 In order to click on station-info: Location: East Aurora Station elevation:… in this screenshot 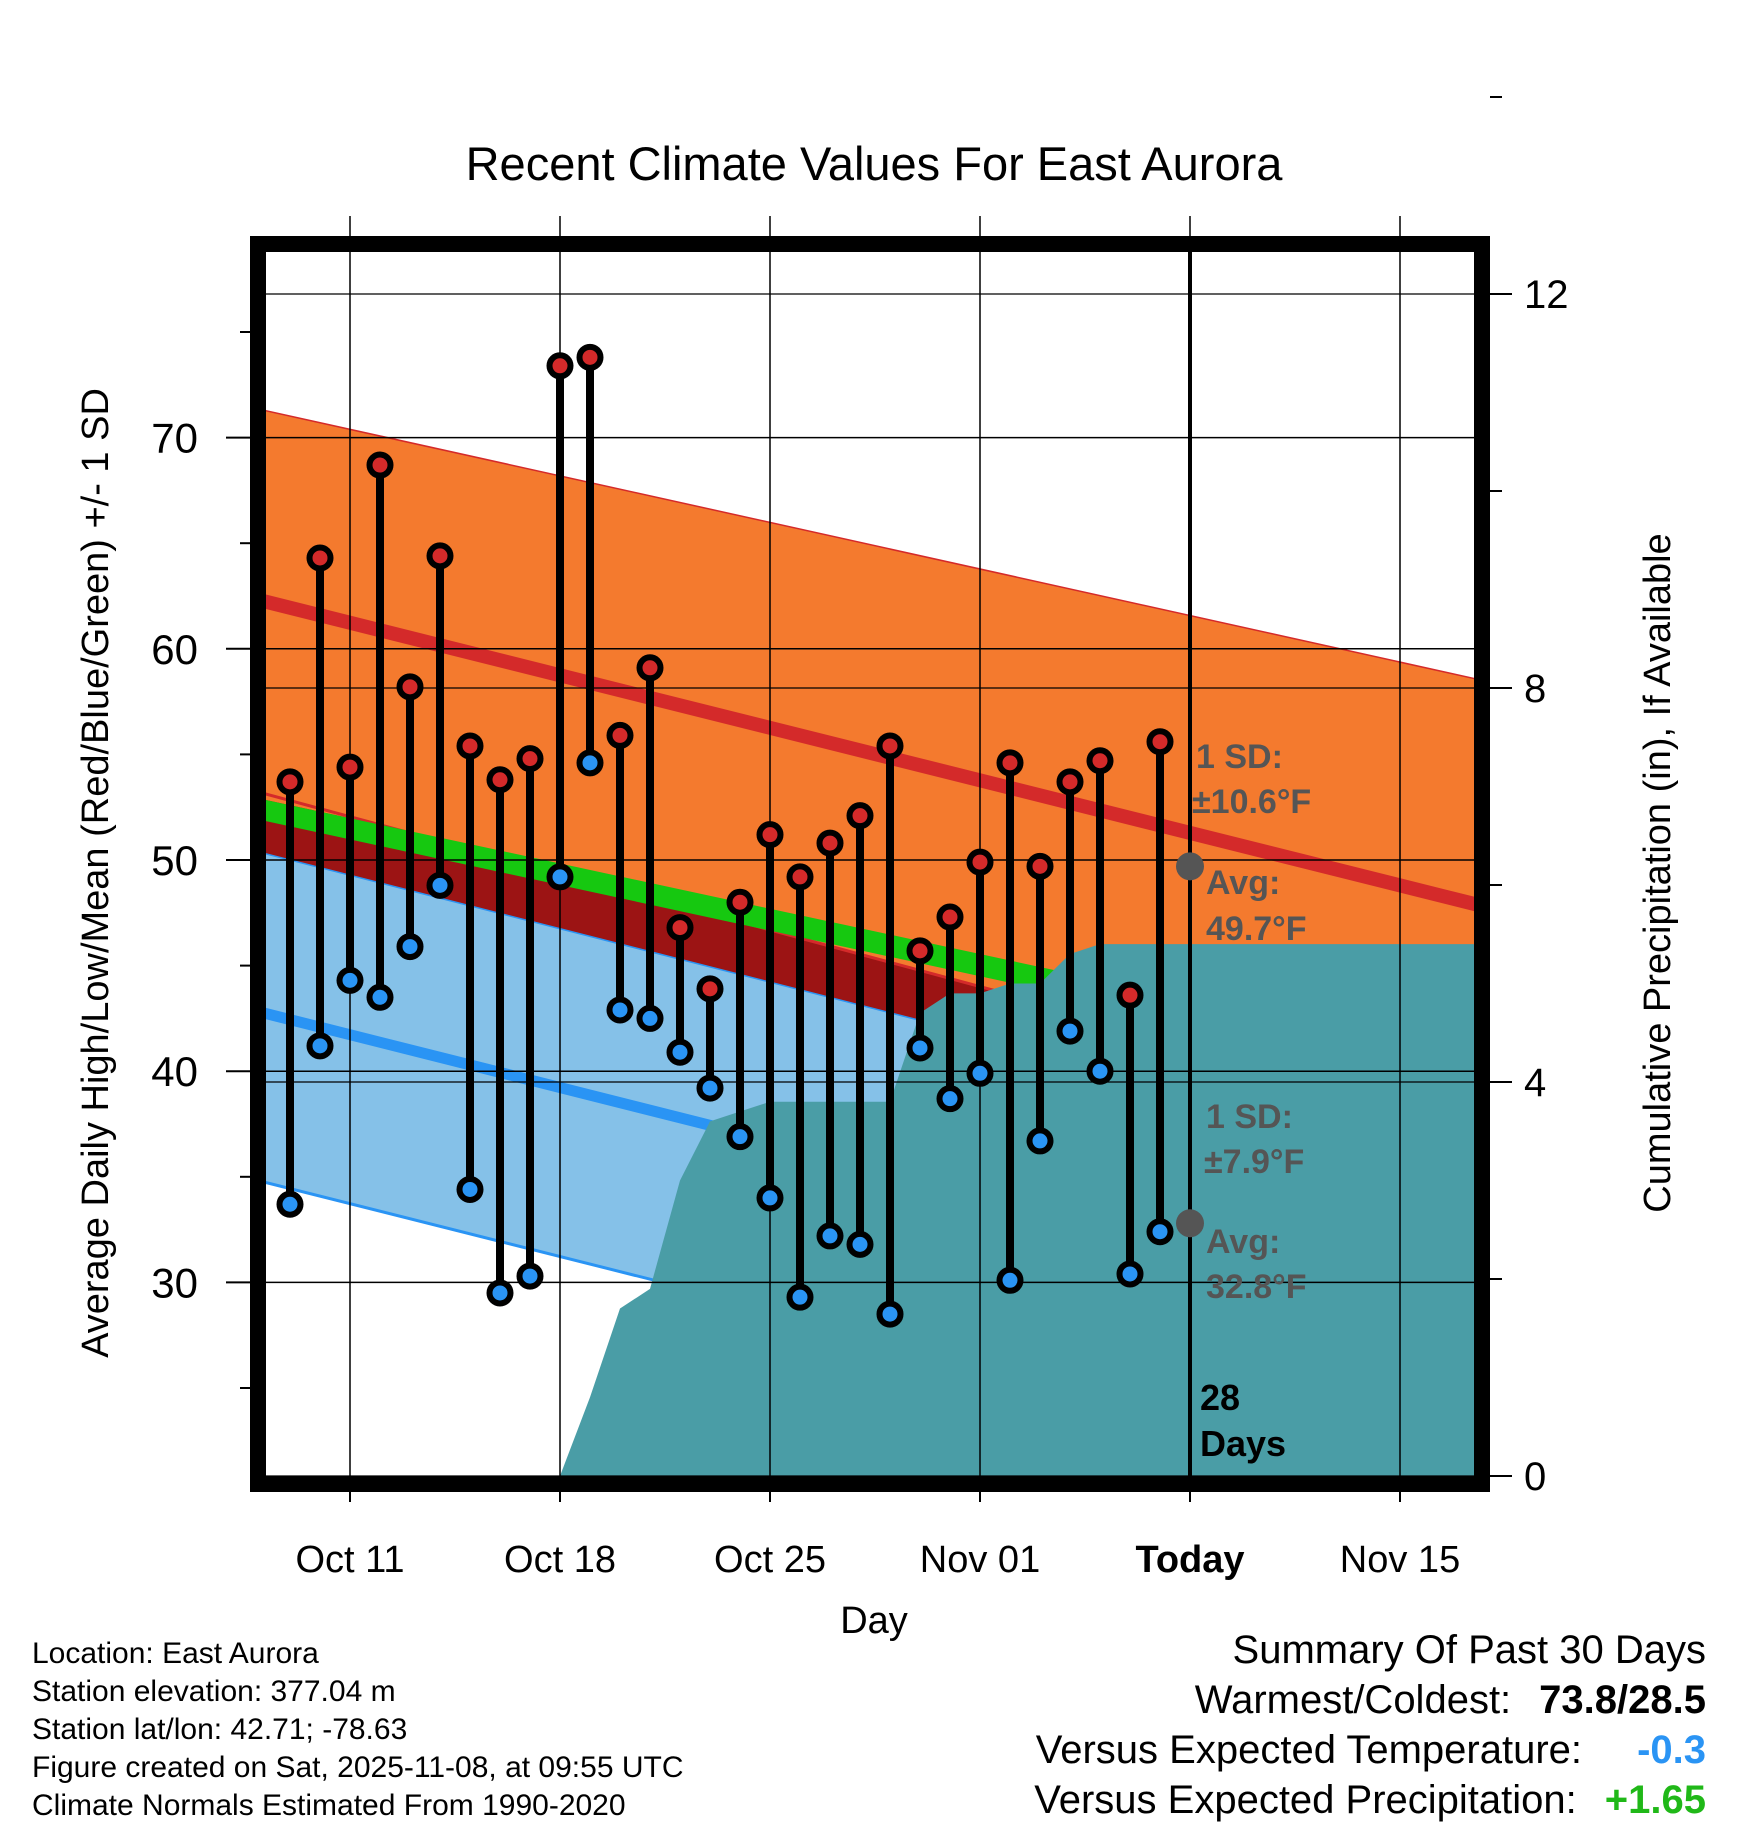, I will do `click(358, 1730)`.